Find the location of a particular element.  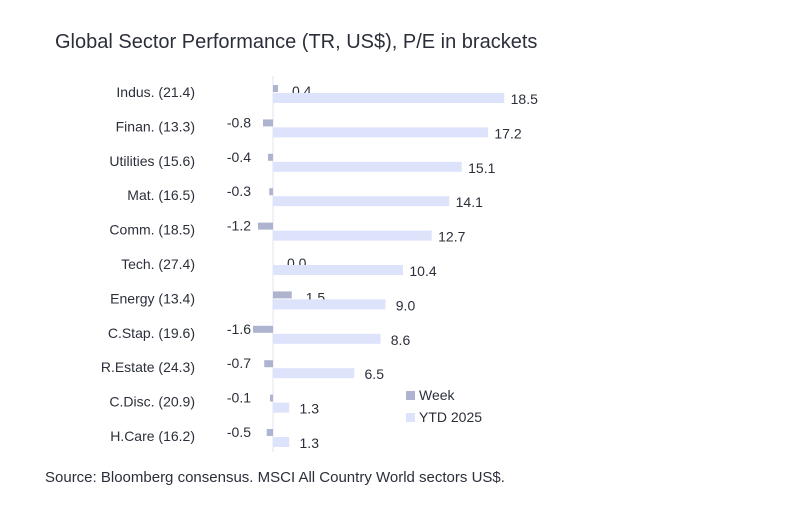

week-value-label: -0.8 is located at coordinates (239, 122).